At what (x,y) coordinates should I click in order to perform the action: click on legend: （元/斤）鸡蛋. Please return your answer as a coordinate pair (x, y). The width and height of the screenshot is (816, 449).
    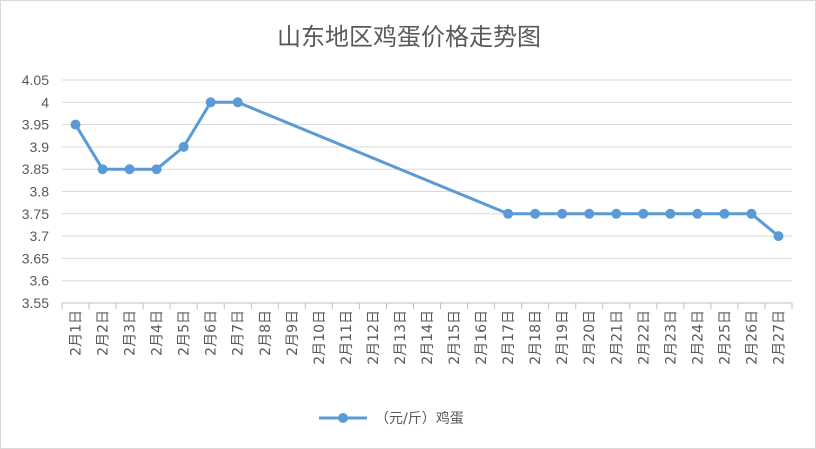
    Looking at the image, I should click on (391, 418).